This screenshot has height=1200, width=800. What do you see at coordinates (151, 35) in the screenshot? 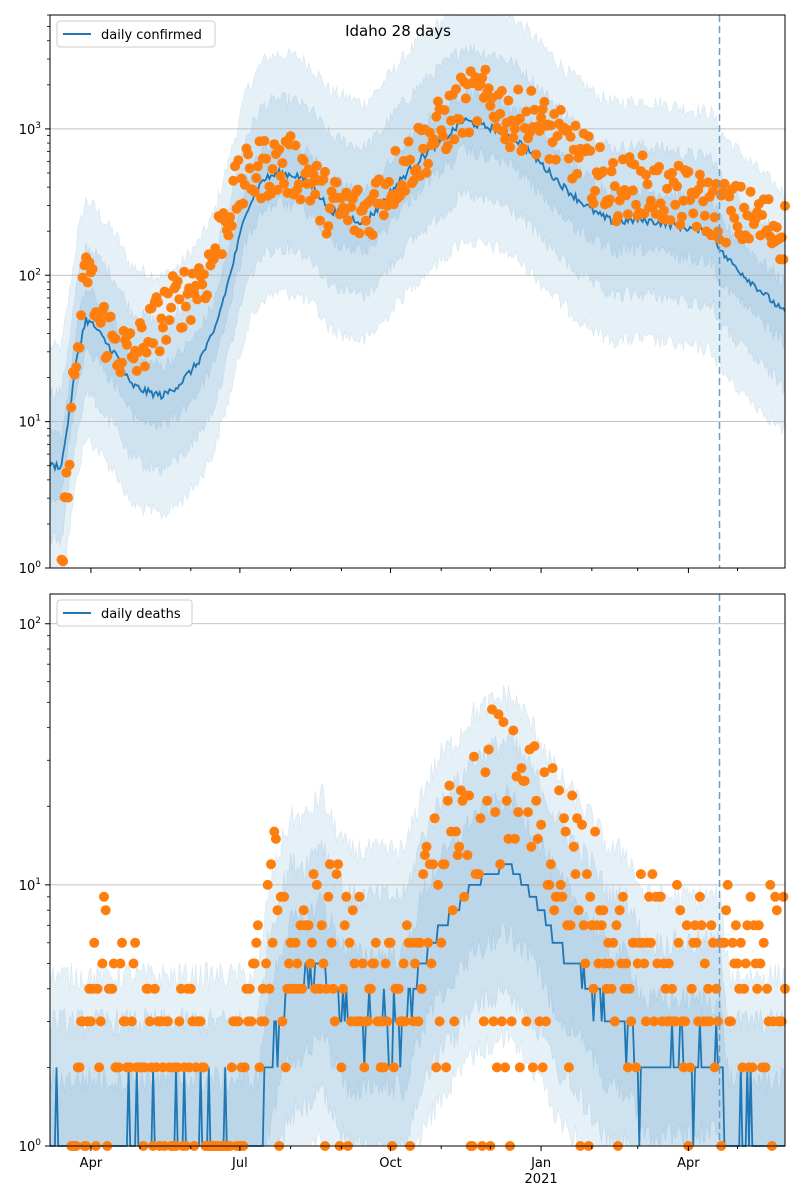
I see `legend-label-daily-confirmed: daily confirmed` at bounding box center [151, 35].